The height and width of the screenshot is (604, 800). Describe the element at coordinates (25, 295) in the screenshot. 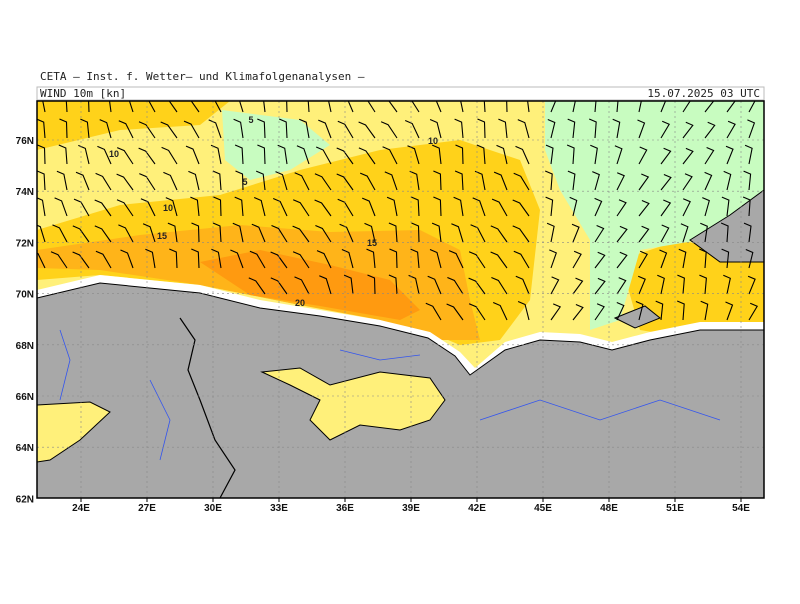

I see `lat-label: 70N` at that location.